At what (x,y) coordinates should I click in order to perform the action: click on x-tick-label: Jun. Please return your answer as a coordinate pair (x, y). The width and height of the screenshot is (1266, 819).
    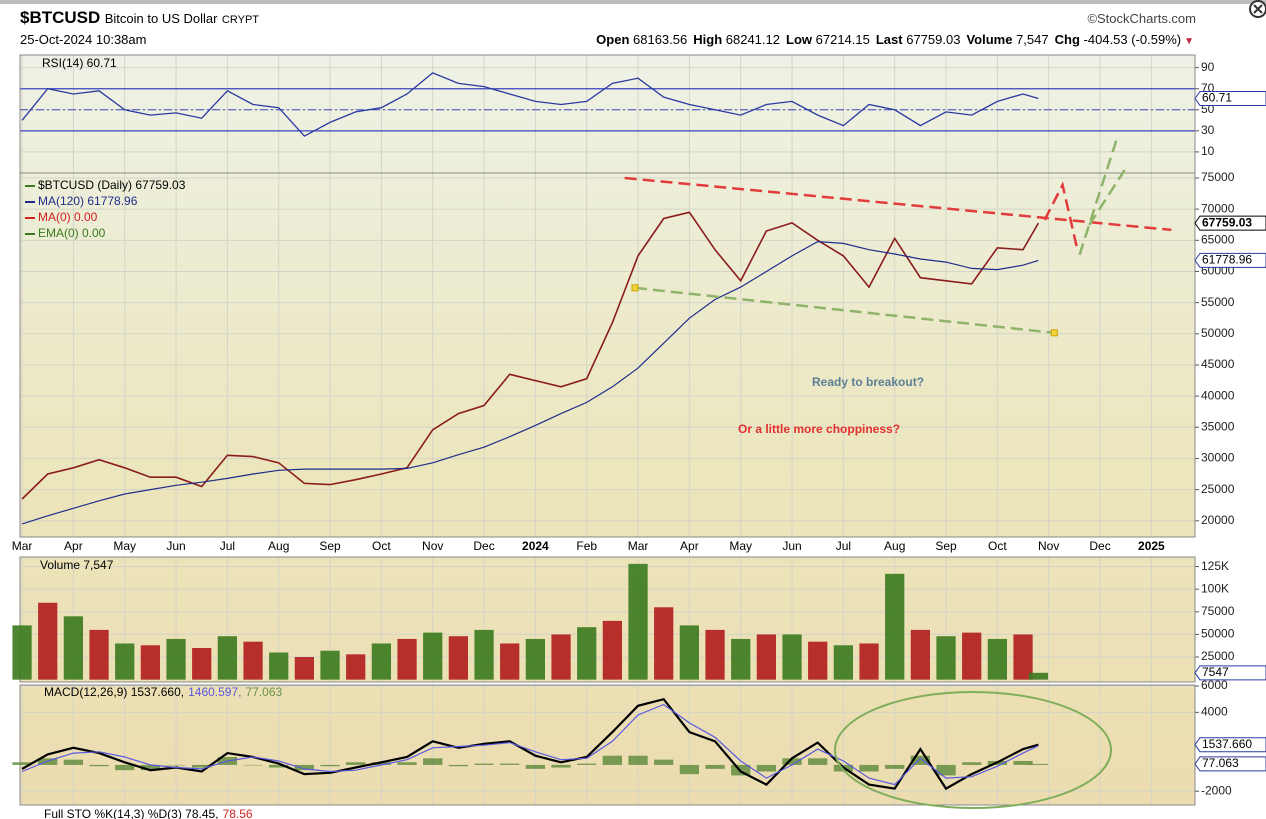
    Looking at the image, I should click on (175, 546).